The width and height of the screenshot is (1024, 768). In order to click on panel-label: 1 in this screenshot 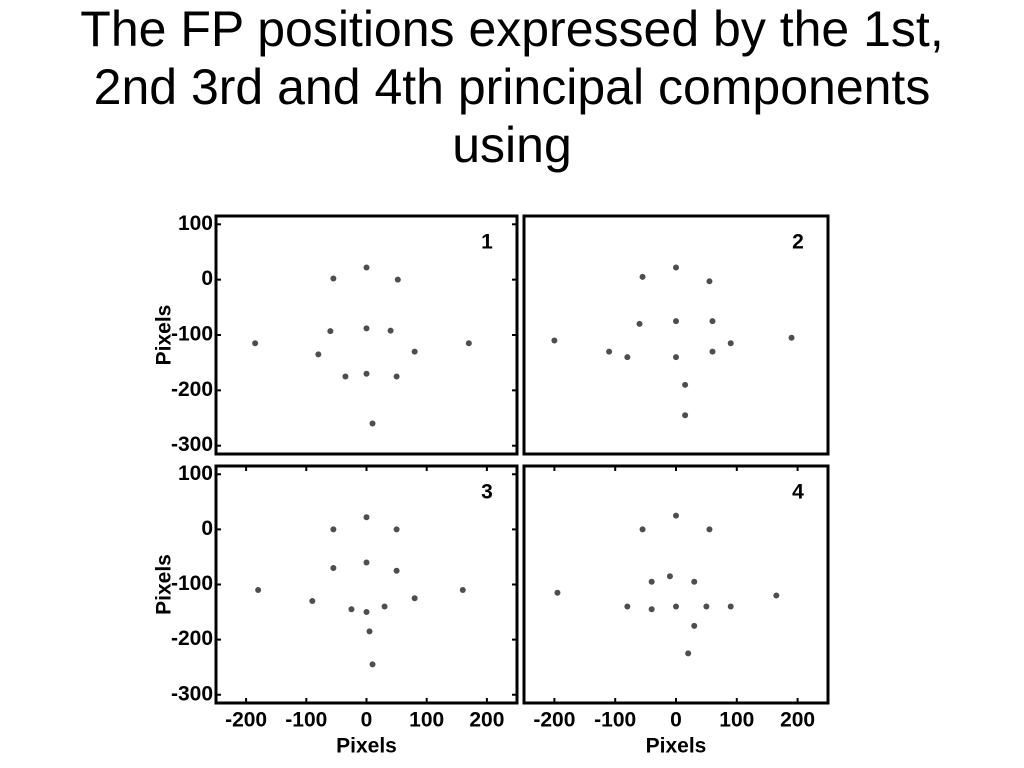, I will do `click(487, 242)`.